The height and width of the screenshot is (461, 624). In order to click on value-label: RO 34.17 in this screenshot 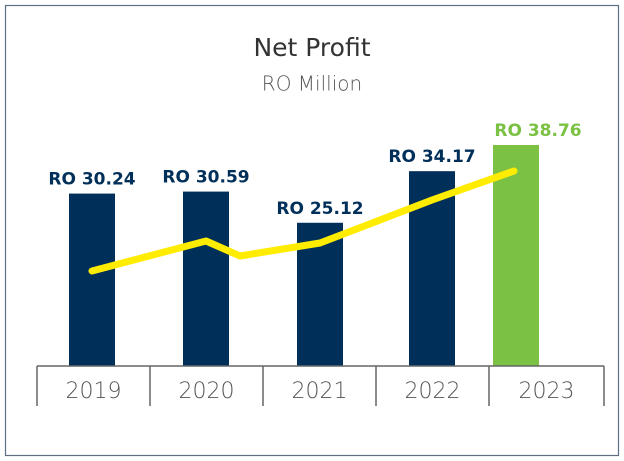, I will do `click(431, 157)`.